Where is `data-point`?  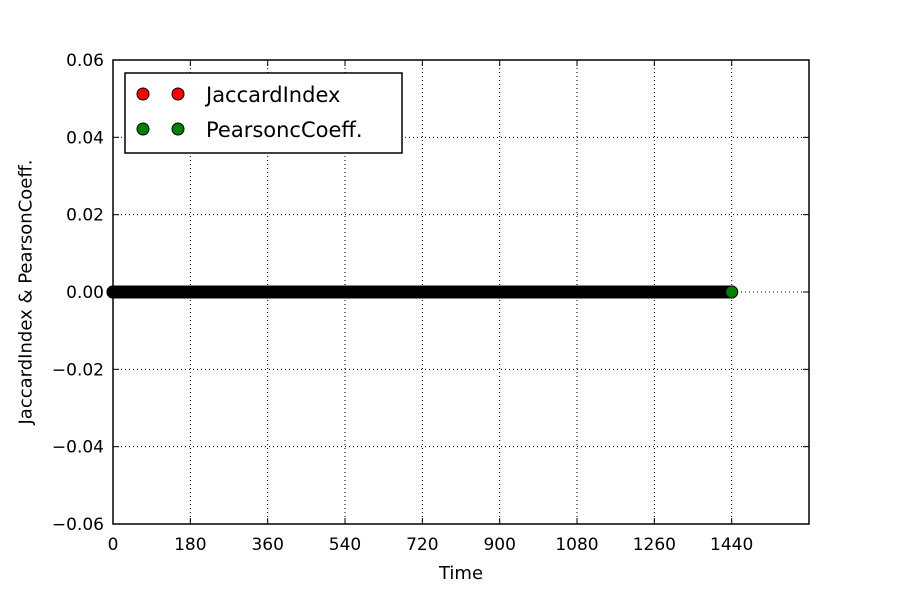
data-point is located at coordinates (732, 292).